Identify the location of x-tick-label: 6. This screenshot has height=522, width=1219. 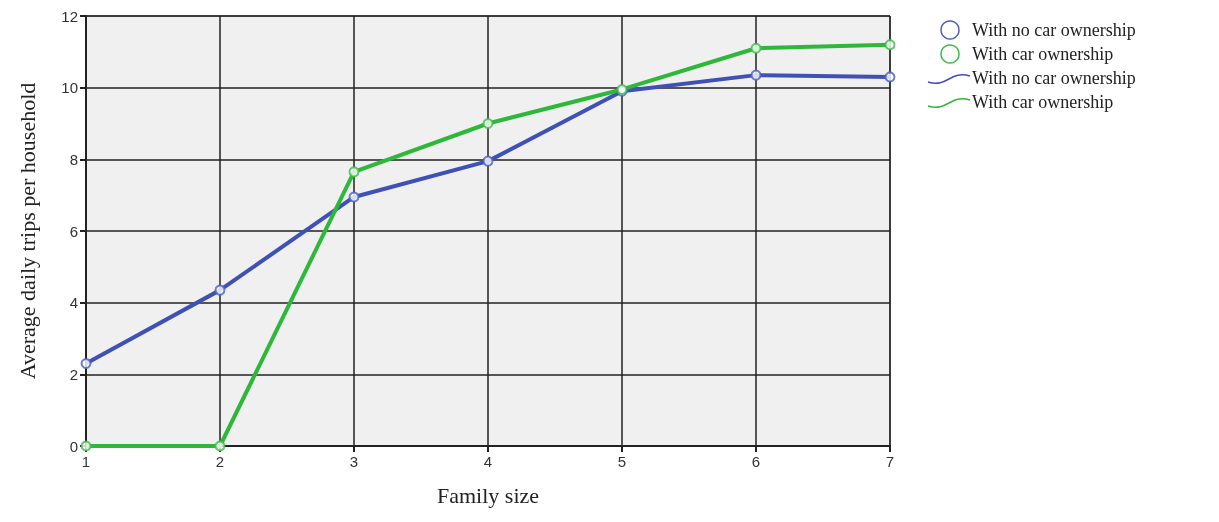
(756, 461).